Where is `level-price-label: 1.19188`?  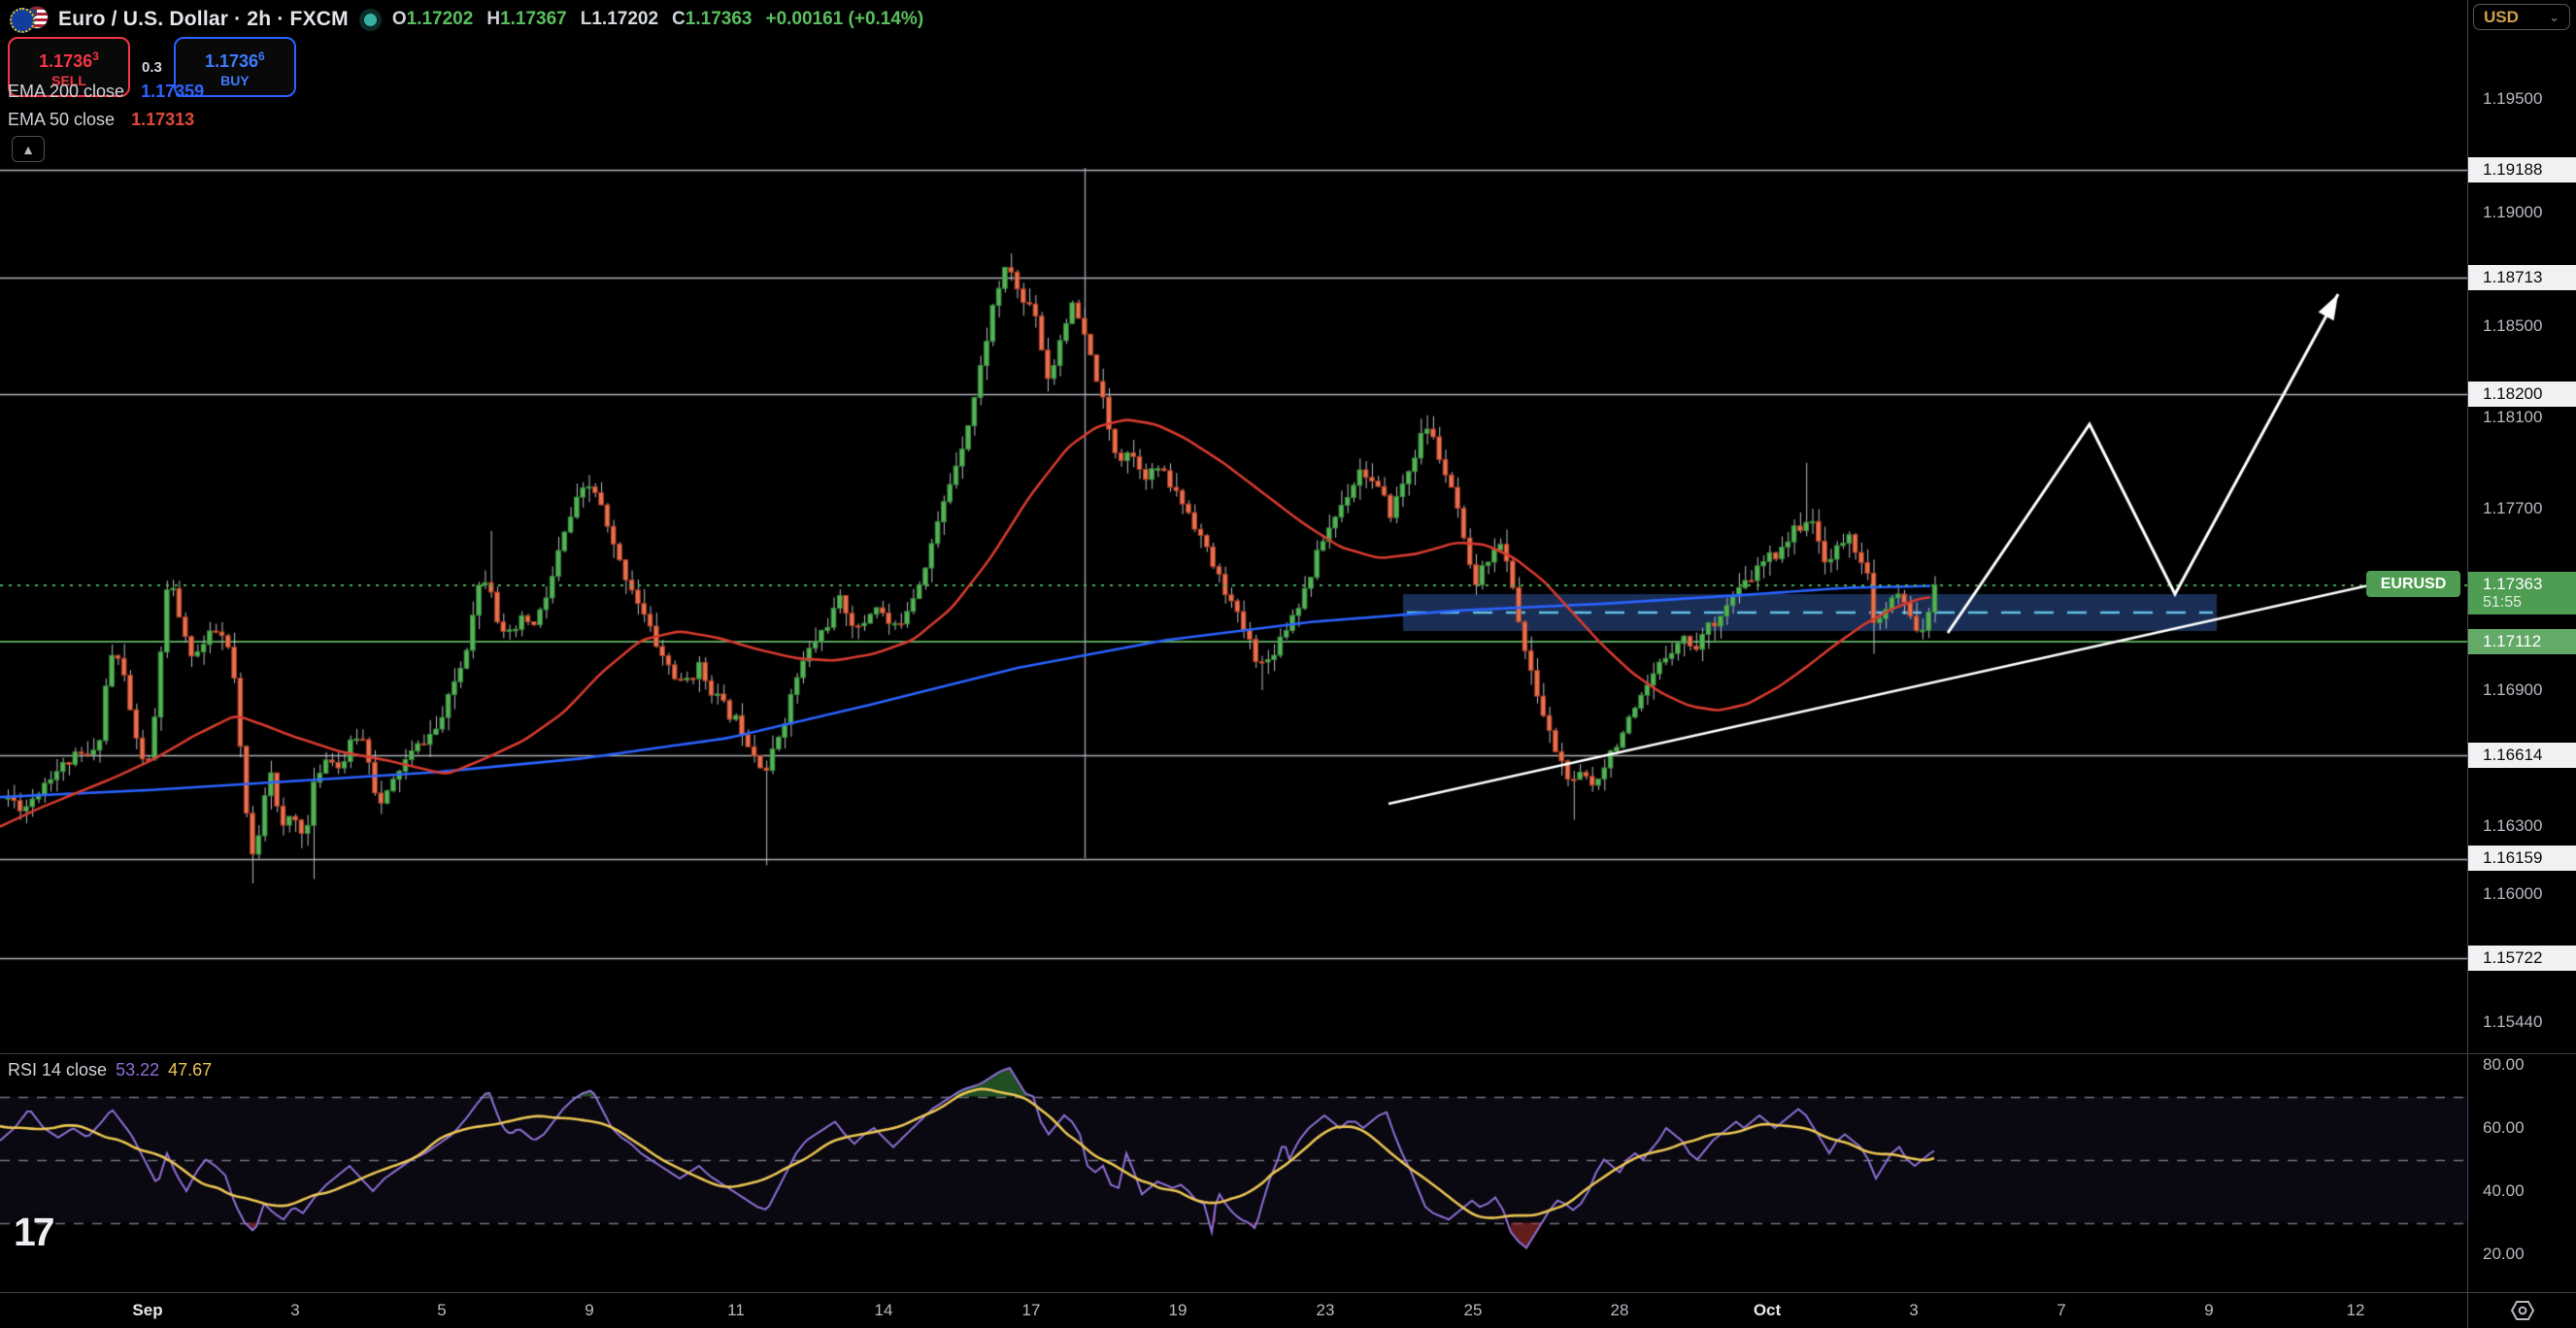
level-price-label: 1.19188 is located at coordinates (2522, 170).